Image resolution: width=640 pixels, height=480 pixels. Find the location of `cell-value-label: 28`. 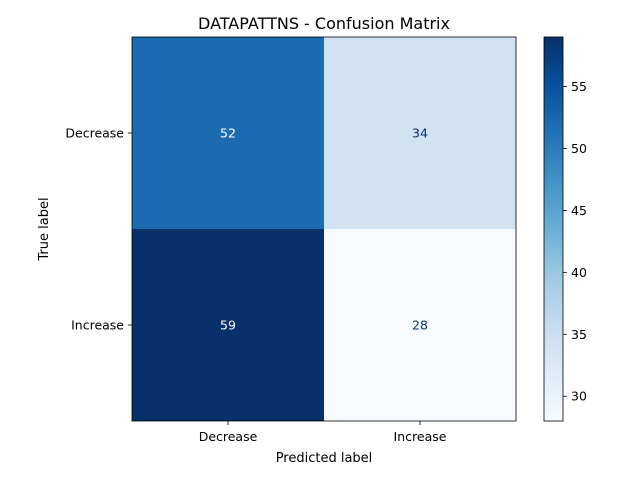

cell-value-label: 28 is located at coordinates (420, 325).